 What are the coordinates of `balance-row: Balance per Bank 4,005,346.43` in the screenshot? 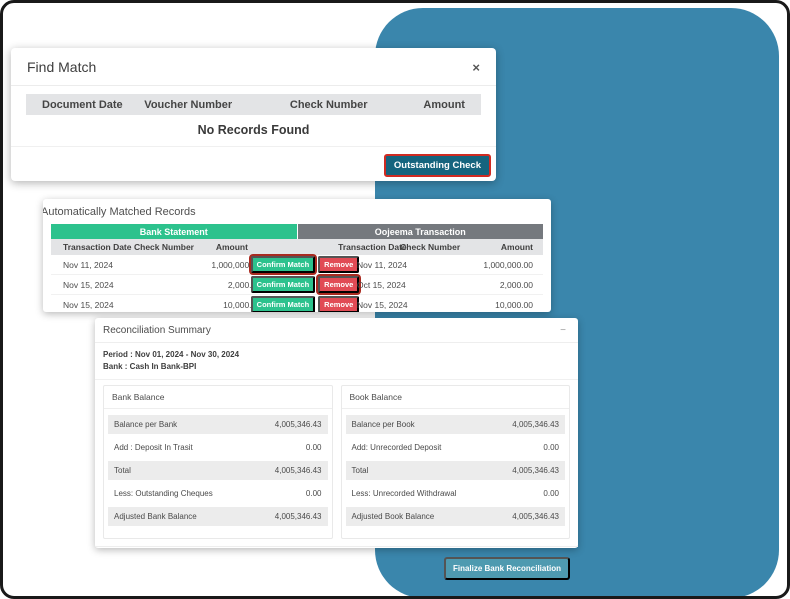 It's located at (218, 424).